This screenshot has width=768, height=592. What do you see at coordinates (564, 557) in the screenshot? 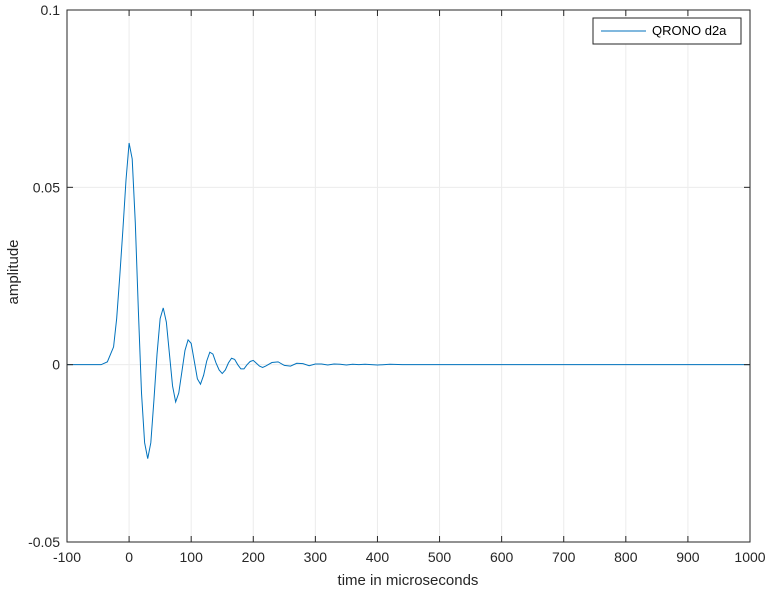
I see `x-tick-label: 700` at bounding box center [564, 557].